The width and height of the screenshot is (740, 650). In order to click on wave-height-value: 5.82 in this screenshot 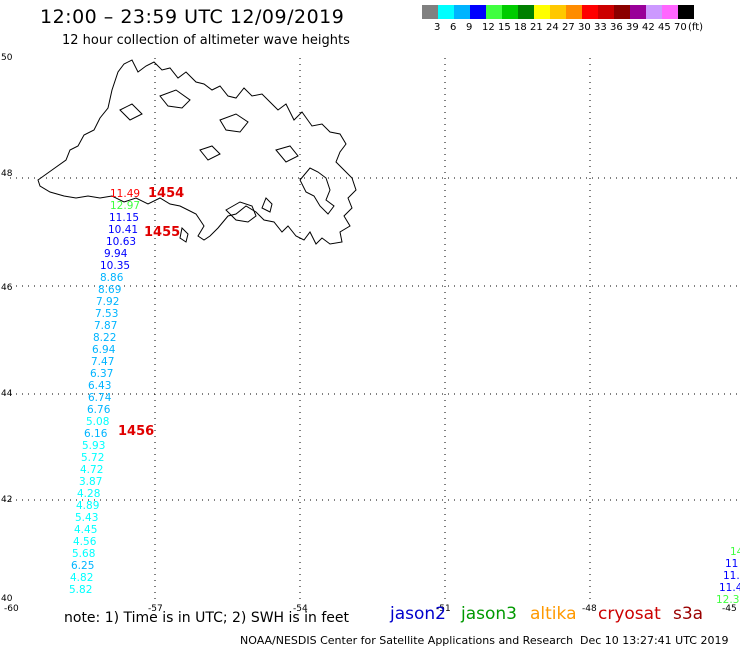, I will do `click(80, 590)`.